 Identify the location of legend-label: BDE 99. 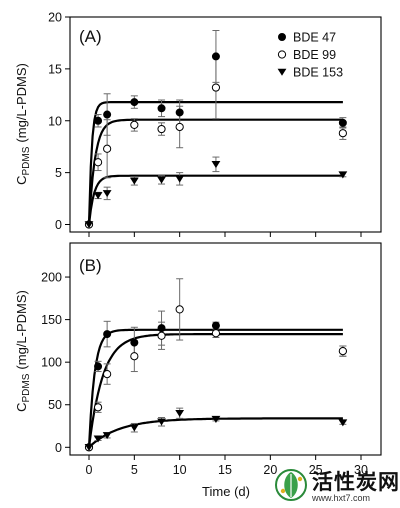
(314, 55).